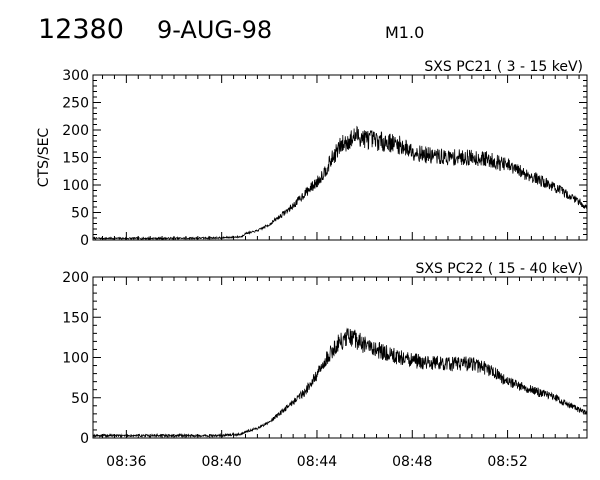 This screenshot has width=600, height=480. I want to click on panel-title: SXS PC21 ( 3 - 15 keV), so click(503, 67).